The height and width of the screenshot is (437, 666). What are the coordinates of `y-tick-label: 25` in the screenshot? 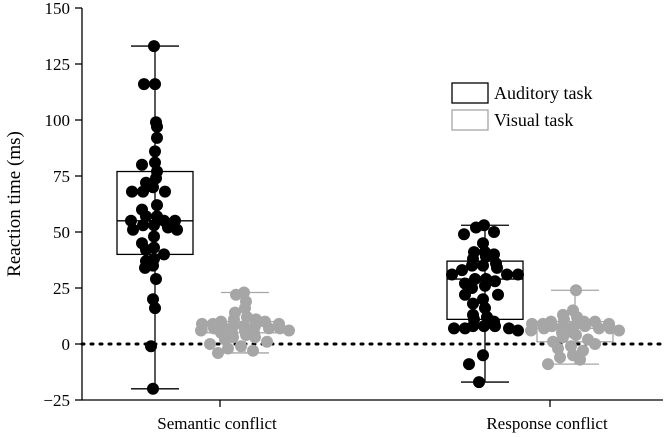 It's located at (61, 288).